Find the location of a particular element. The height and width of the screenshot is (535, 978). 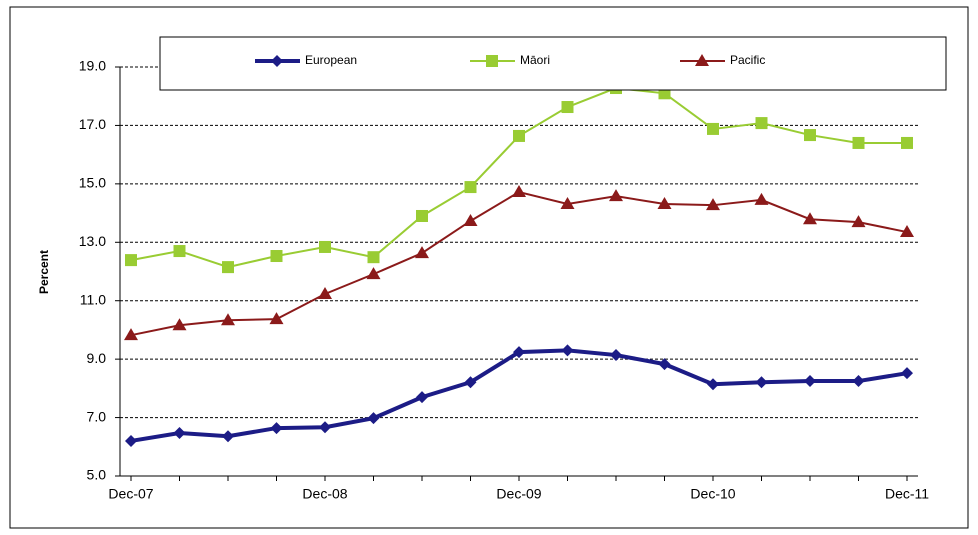

legend-label: European is located at coordinates (331, 60).